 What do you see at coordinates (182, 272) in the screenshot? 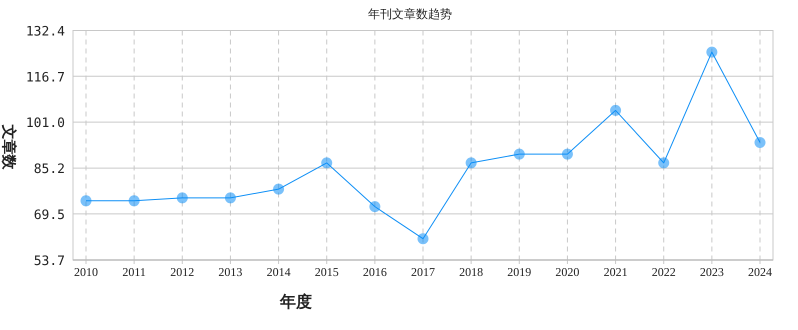
I see `x-tick-label: 2012` at bounding box center [182, 272].